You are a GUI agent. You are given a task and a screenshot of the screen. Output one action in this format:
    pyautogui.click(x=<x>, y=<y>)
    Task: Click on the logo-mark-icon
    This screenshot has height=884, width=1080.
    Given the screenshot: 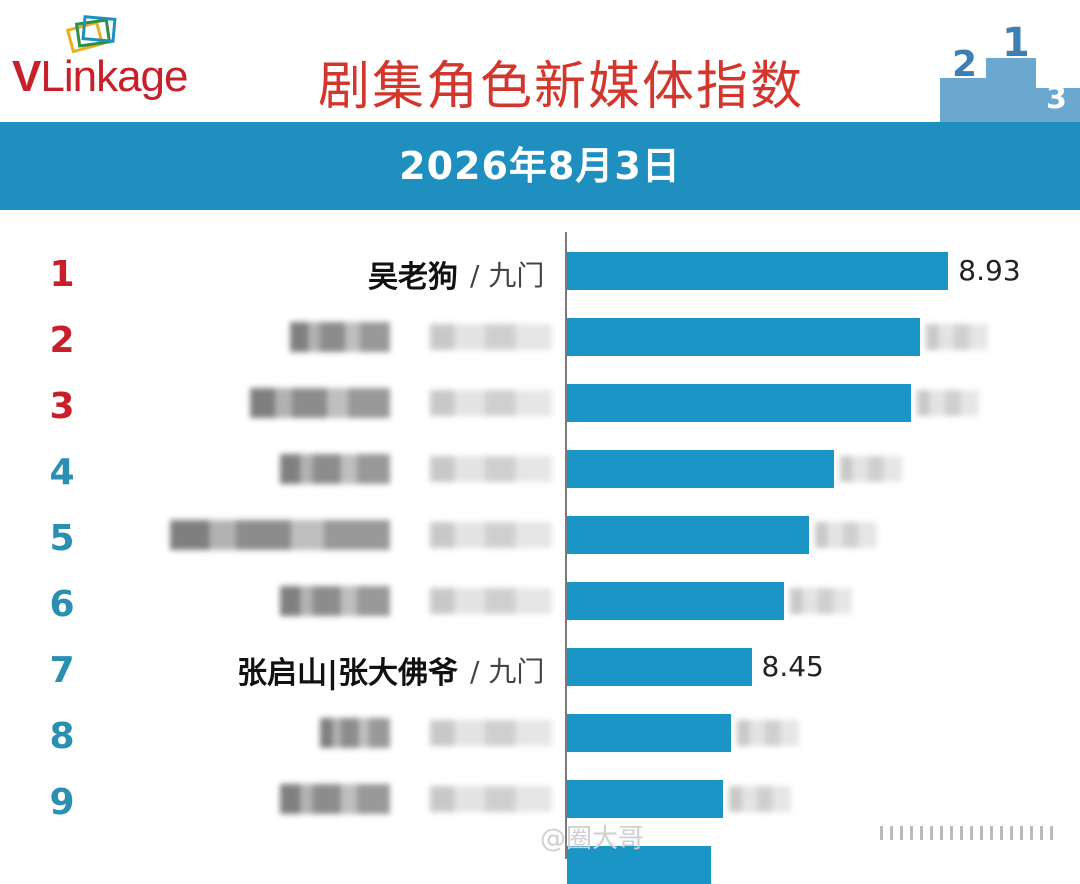 What is the action you would take?
    pyautogui.click(x=91, y=34)
    